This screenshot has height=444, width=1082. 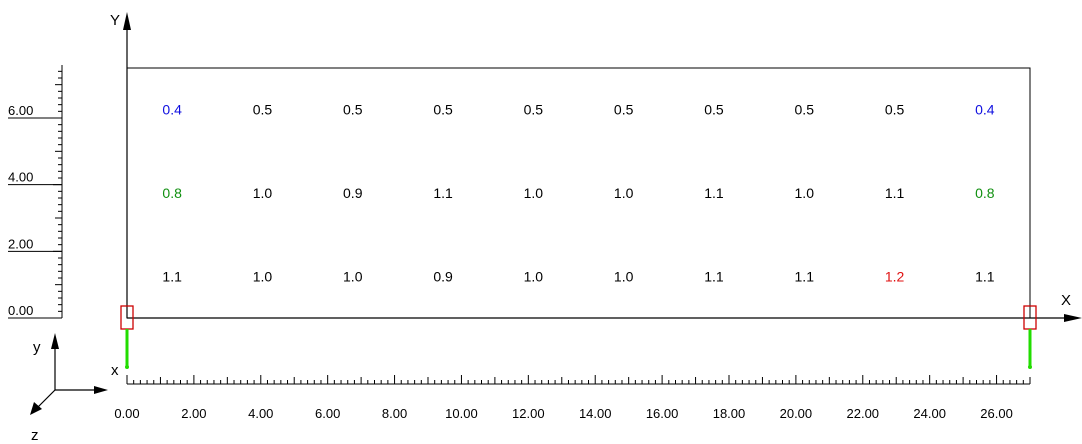 What do you see at coordinates (929, 413) in the screenshot?
I see `x-ruler-label: 24.00` at bounding box center [929, 413].